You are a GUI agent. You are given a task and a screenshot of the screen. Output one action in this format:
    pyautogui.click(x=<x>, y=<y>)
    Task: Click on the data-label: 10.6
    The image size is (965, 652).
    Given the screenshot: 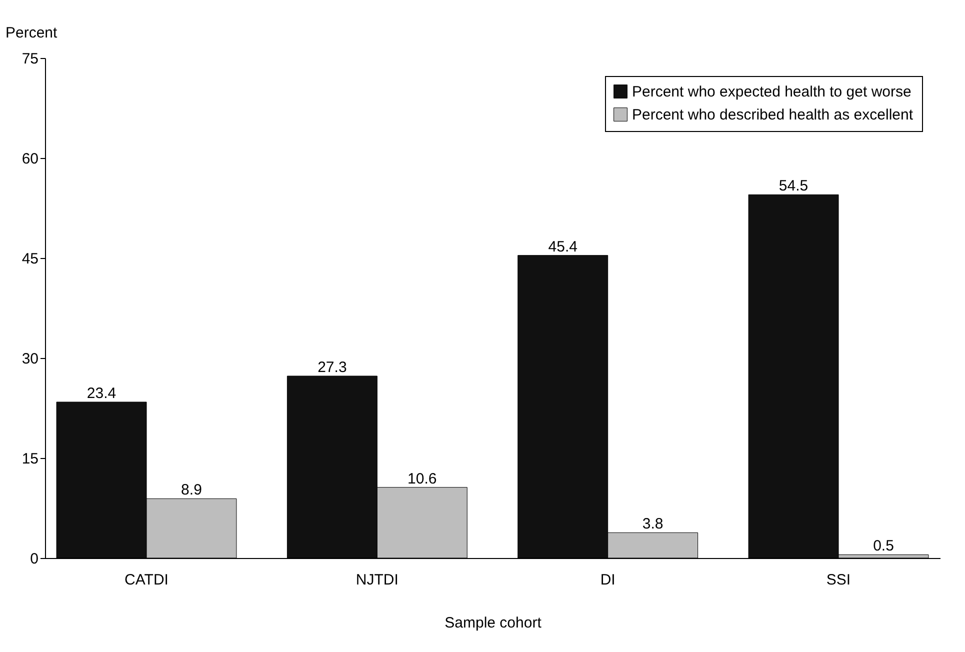 What is the action you would take?
    pyautogui.click(x=422, y=479)
    